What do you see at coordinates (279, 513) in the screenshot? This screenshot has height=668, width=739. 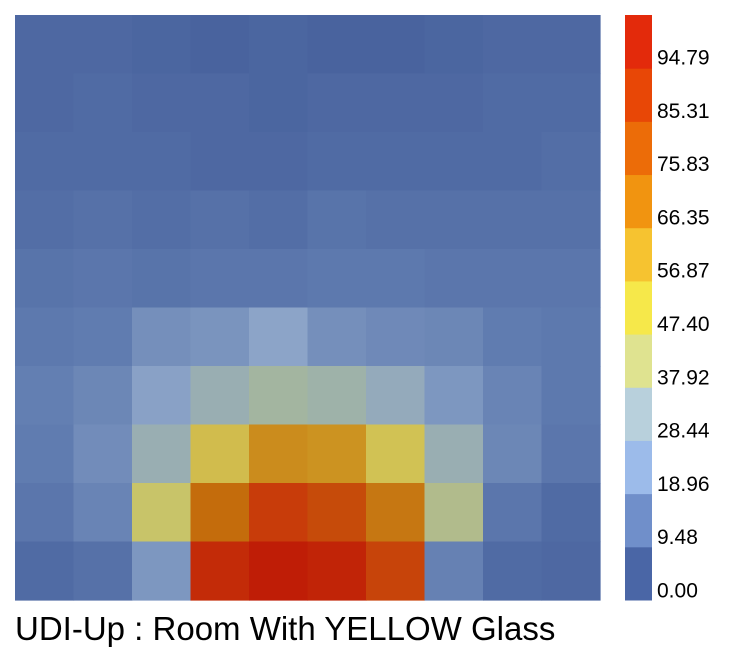 I see `heatmap-cell-r8-c4` at bounding box center [279, 513].